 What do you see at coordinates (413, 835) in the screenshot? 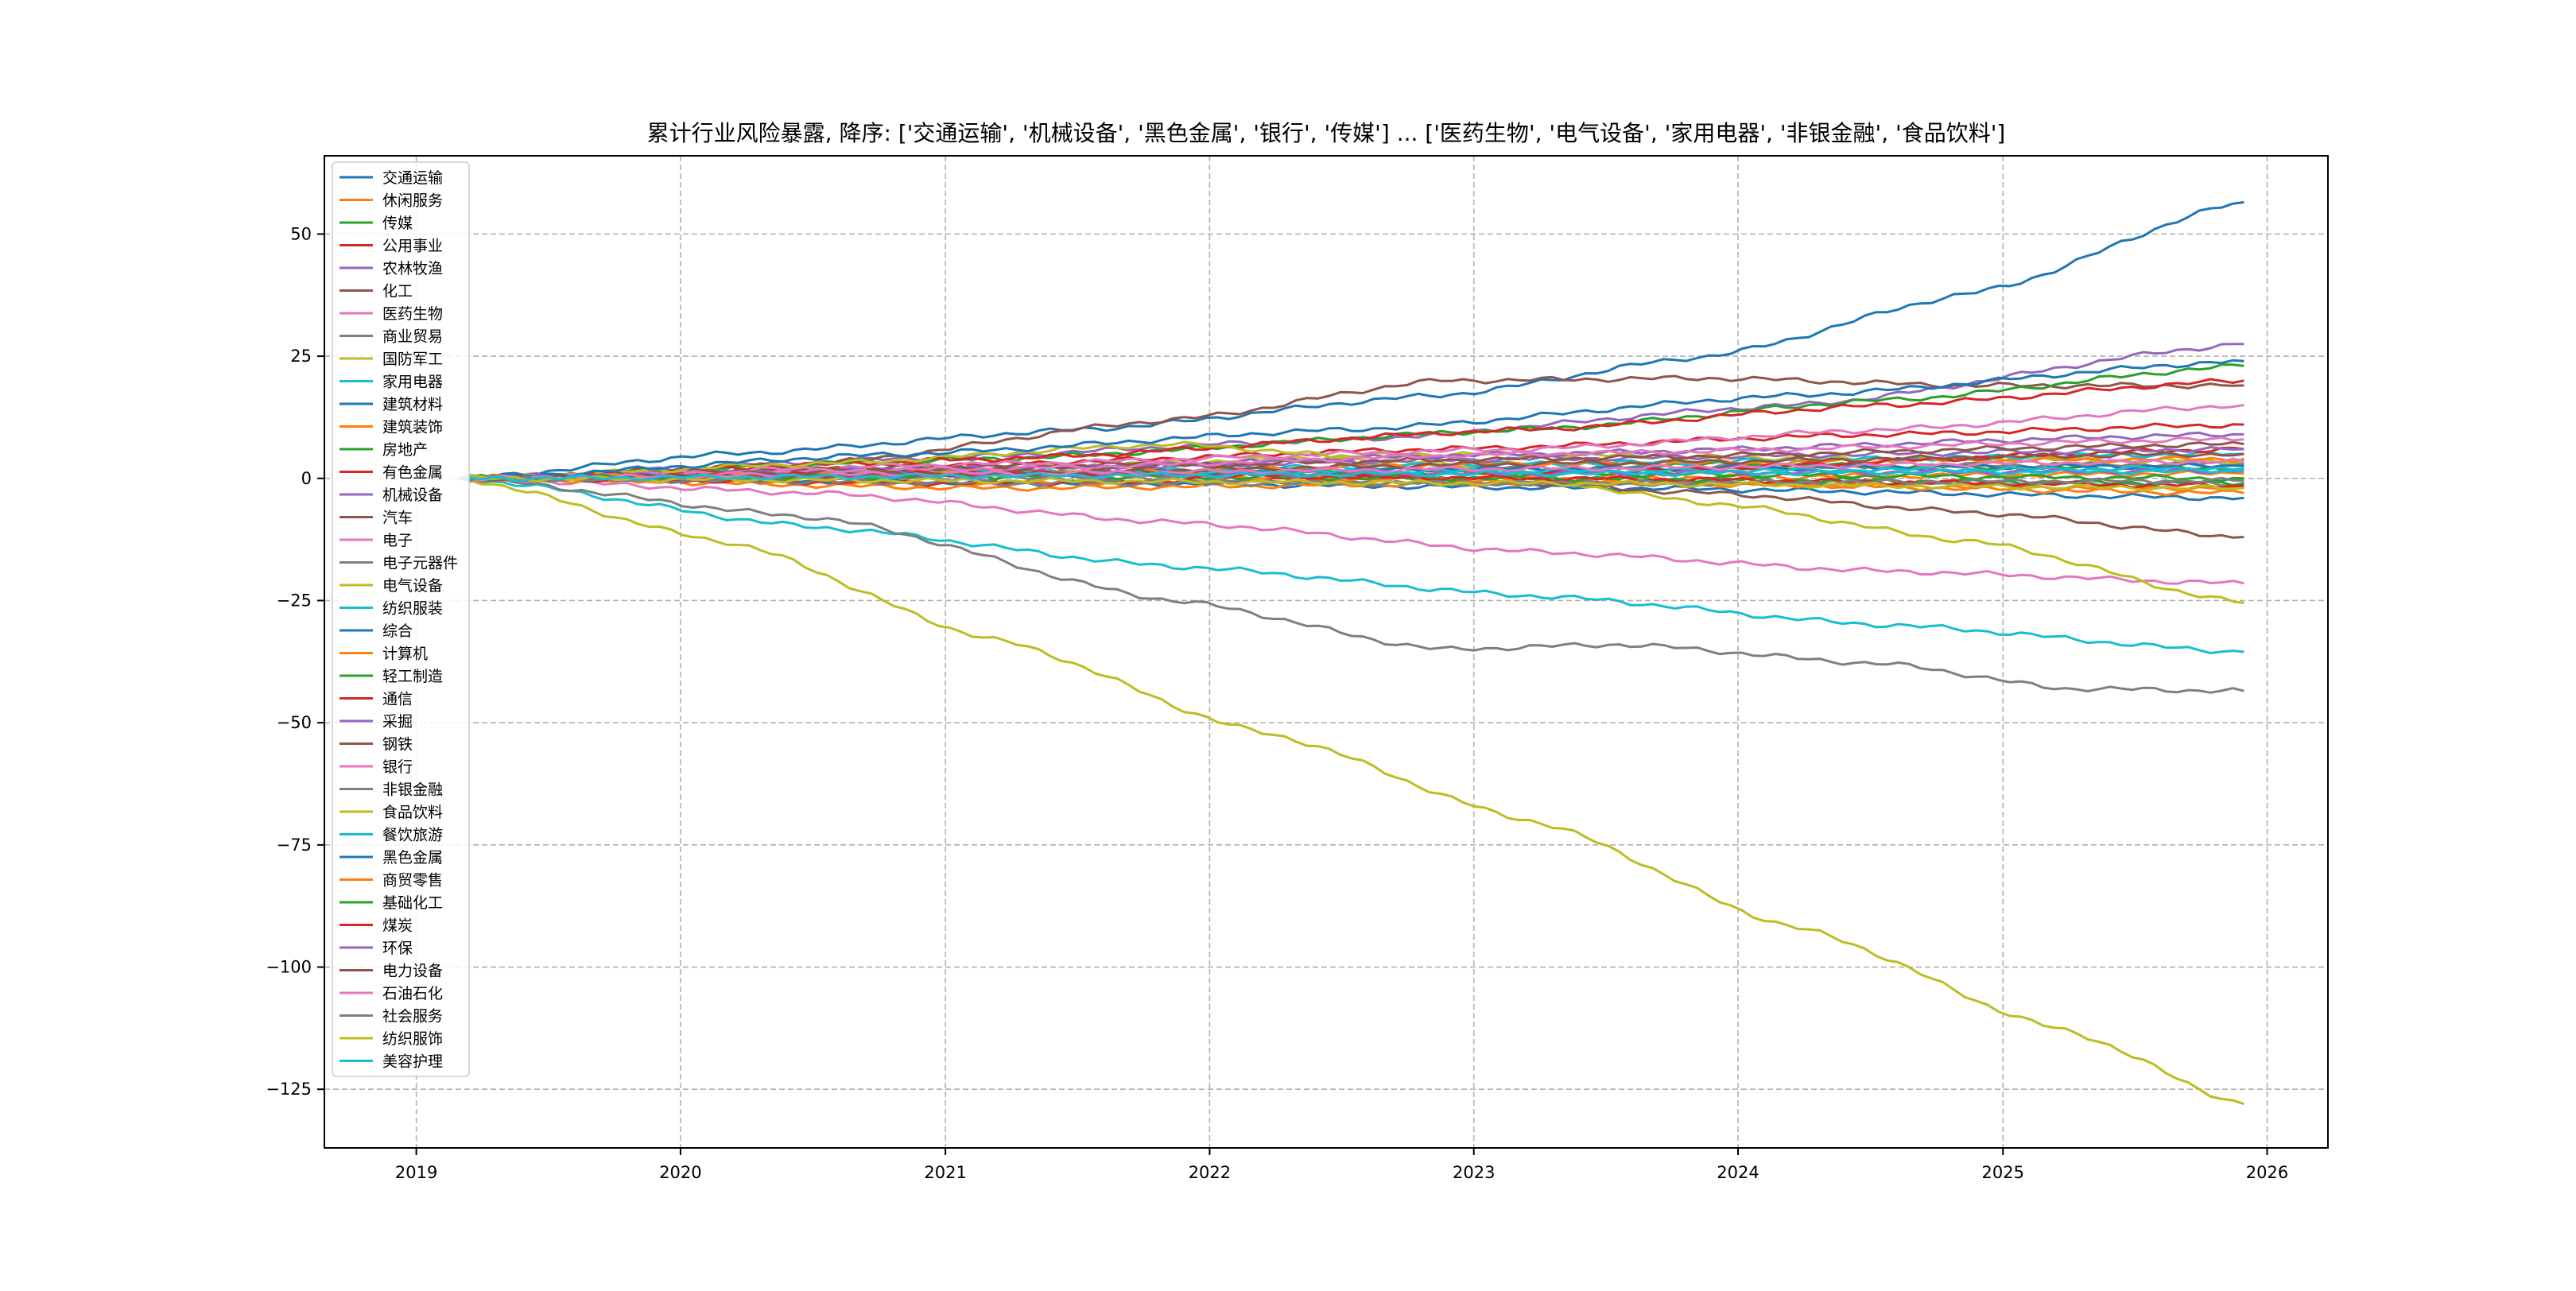
I see `legend-label: 餐饮旅游` at bounding box center [413, 835].